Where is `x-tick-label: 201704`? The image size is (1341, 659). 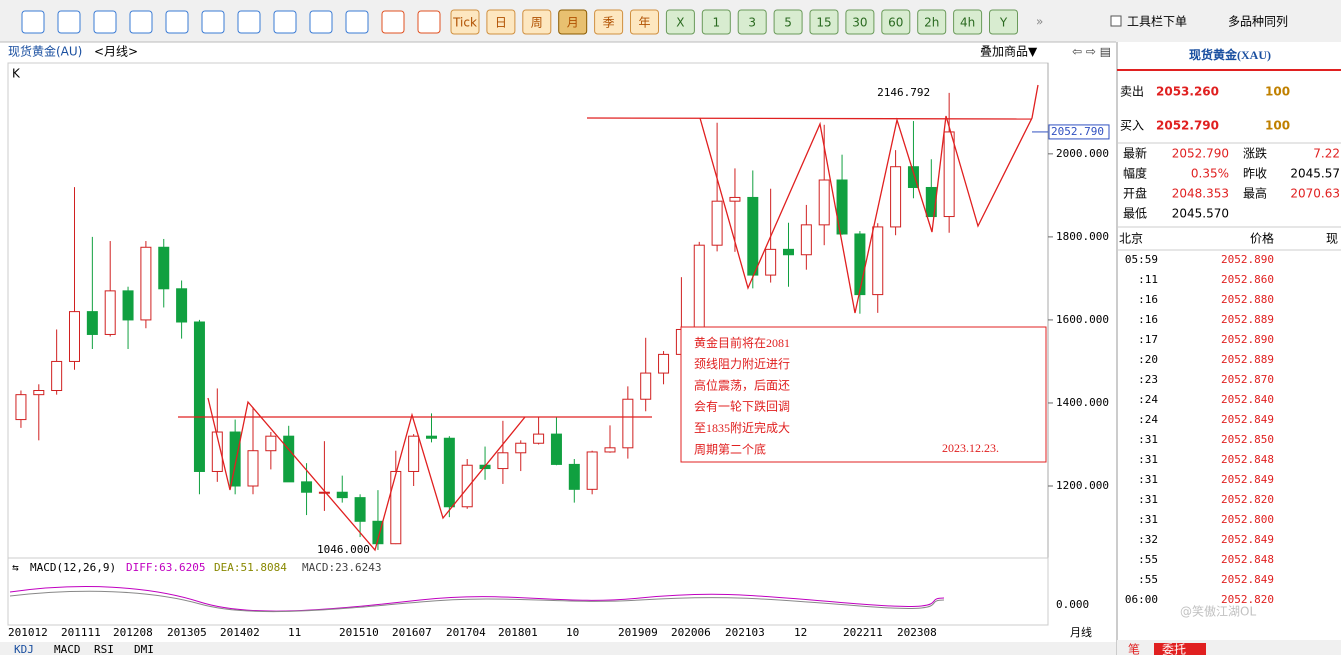
x-tick-label: 201704 is located at coordinates (466, 632).